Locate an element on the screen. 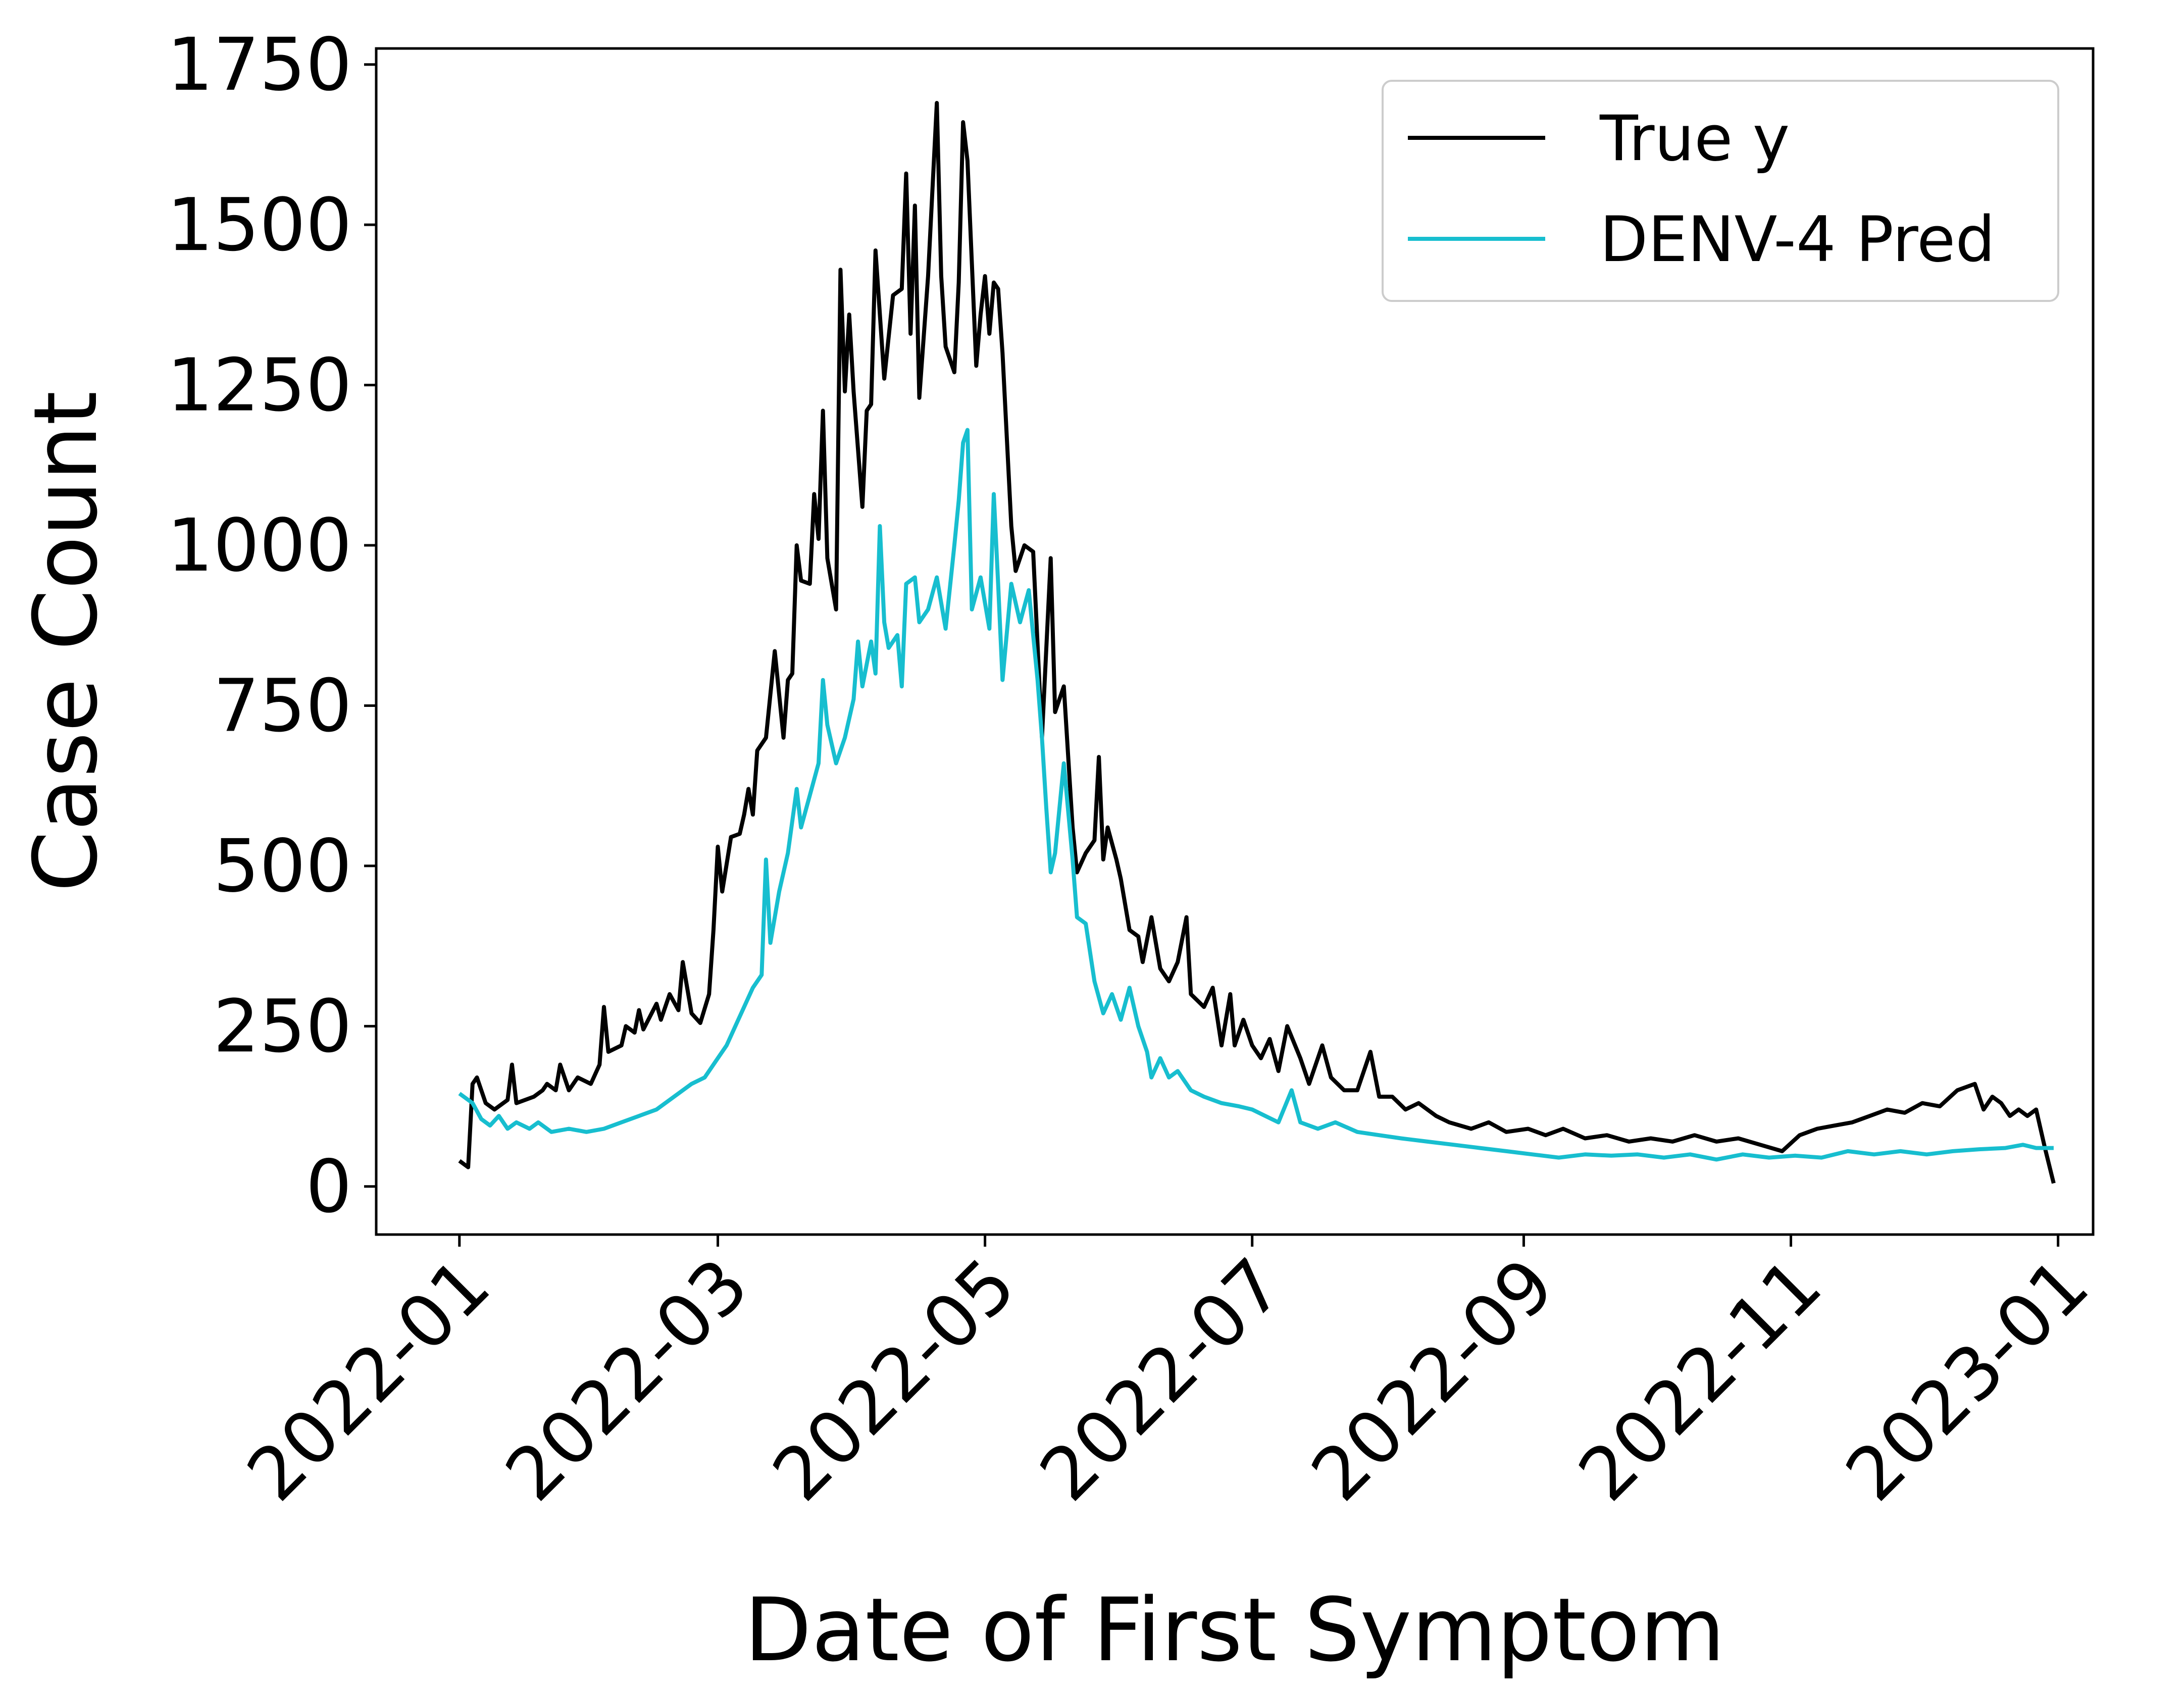 This screenshot has width=2184, height=1691. y-axis: 0 250 500 750 1000 1250 1500 1750 is located at coordinates (271, 626).